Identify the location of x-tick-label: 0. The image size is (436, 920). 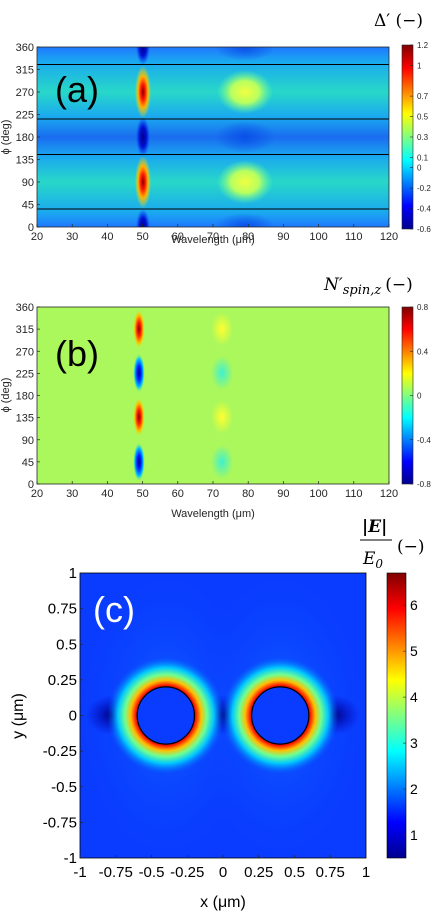
(223, 872).